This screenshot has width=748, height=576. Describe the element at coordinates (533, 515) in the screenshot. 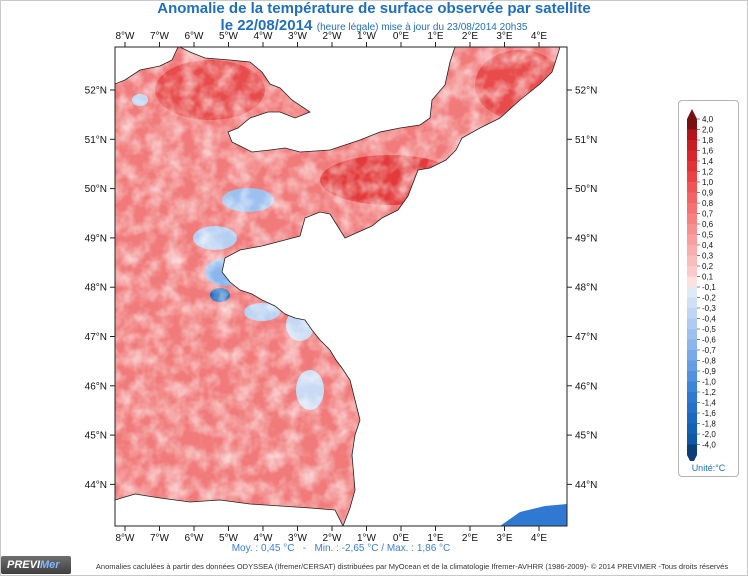

I see `cold-patch-mediterranean` at that location.